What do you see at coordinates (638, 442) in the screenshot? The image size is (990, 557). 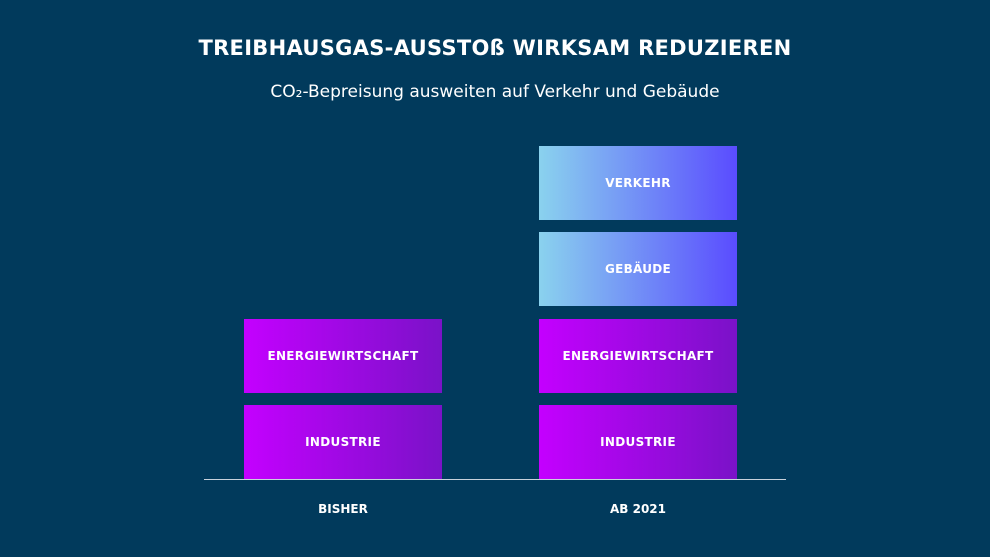 I see `block-ab2021-industrie: INDUSTRIE` at bounding box center [638, 442].